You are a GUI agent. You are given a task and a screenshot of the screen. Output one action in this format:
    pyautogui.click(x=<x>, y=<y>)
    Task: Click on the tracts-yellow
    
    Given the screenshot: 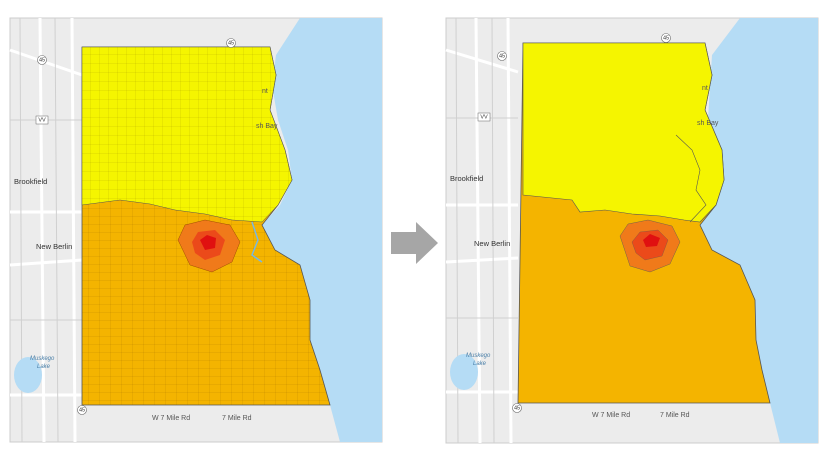 What is the action you would take?
    pyautogui.click(x=187, y=134)
    